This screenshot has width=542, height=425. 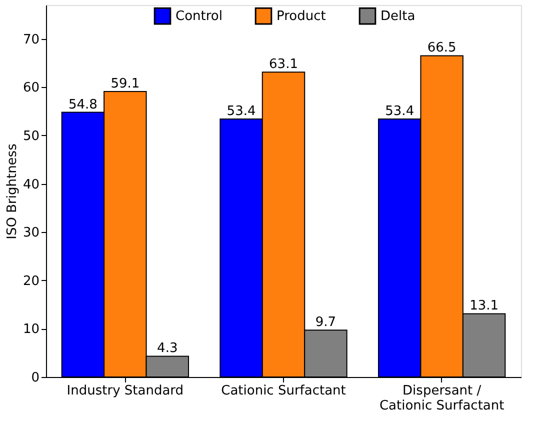 I want to click on data-label: 54.8, so click(x=83, y=104).